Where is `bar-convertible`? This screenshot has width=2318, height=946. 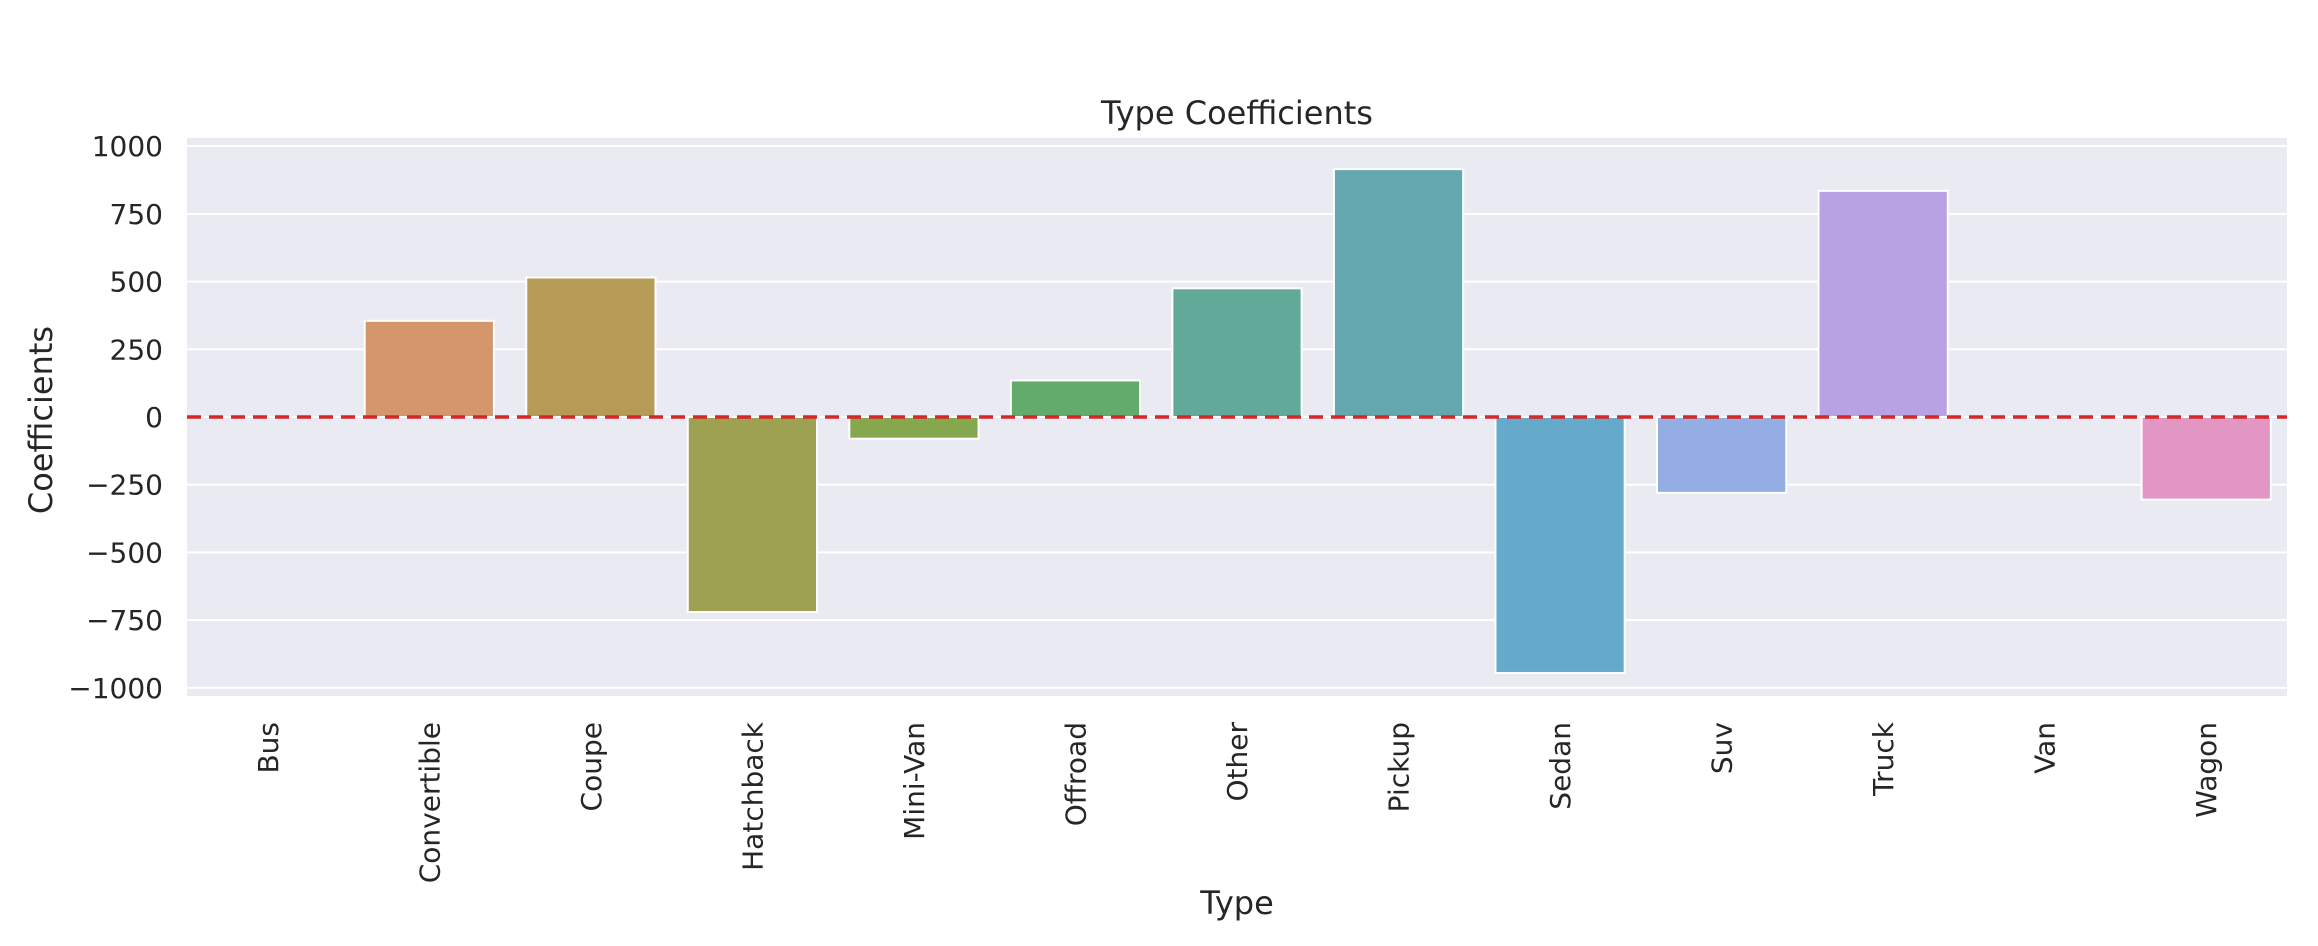 bar-convertible is located at coordinates (429, 369).